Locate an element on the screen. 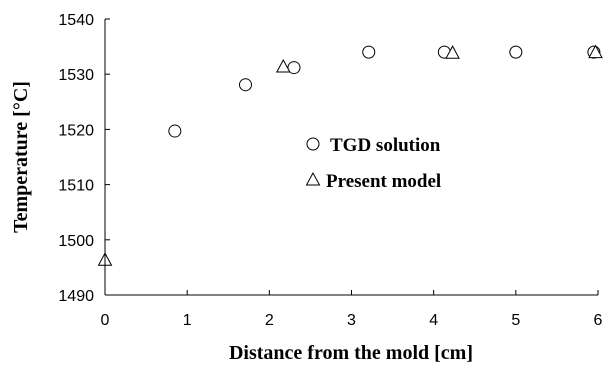  legend-circle-marker is located at coordinates (313, 144).